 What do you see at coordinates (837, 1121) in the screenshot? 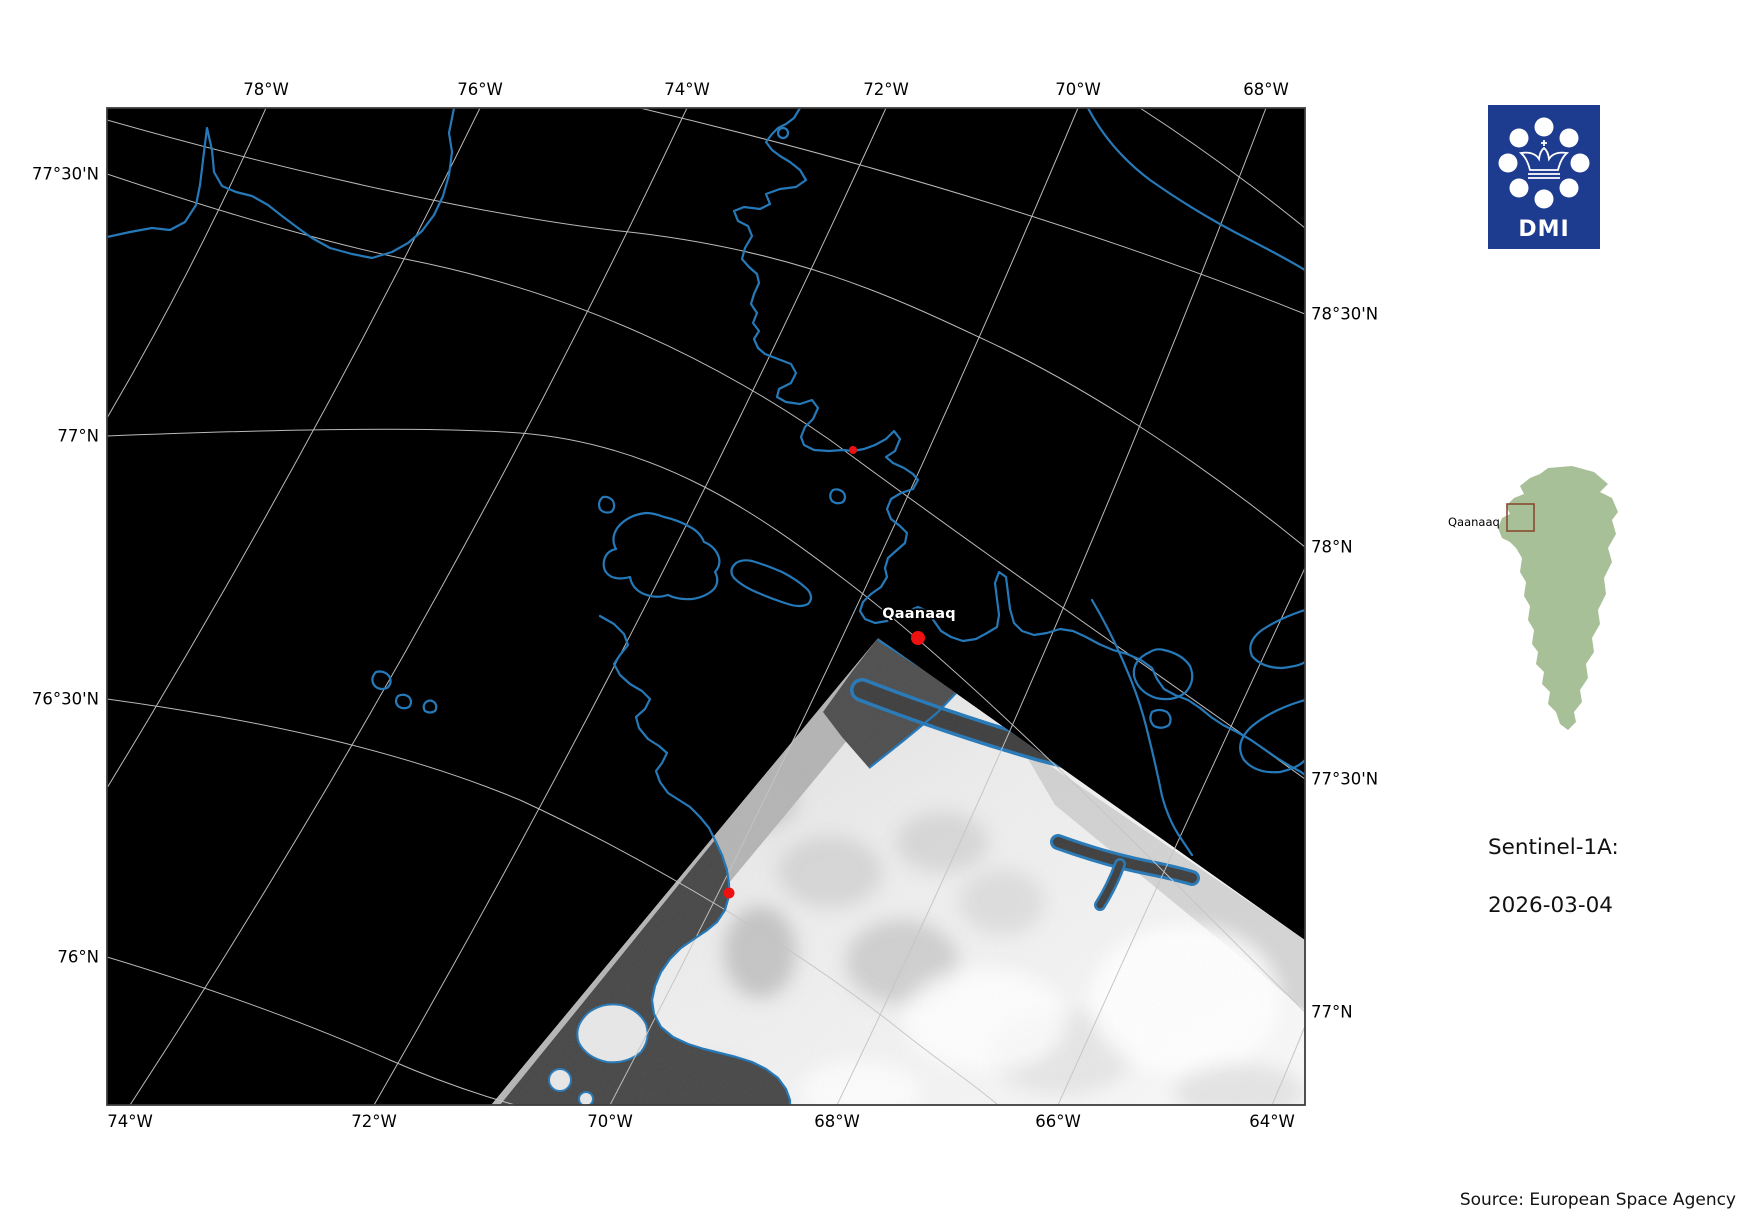
I see `tick-bottom-3: 68°W` at bounding box center [837, 1121].